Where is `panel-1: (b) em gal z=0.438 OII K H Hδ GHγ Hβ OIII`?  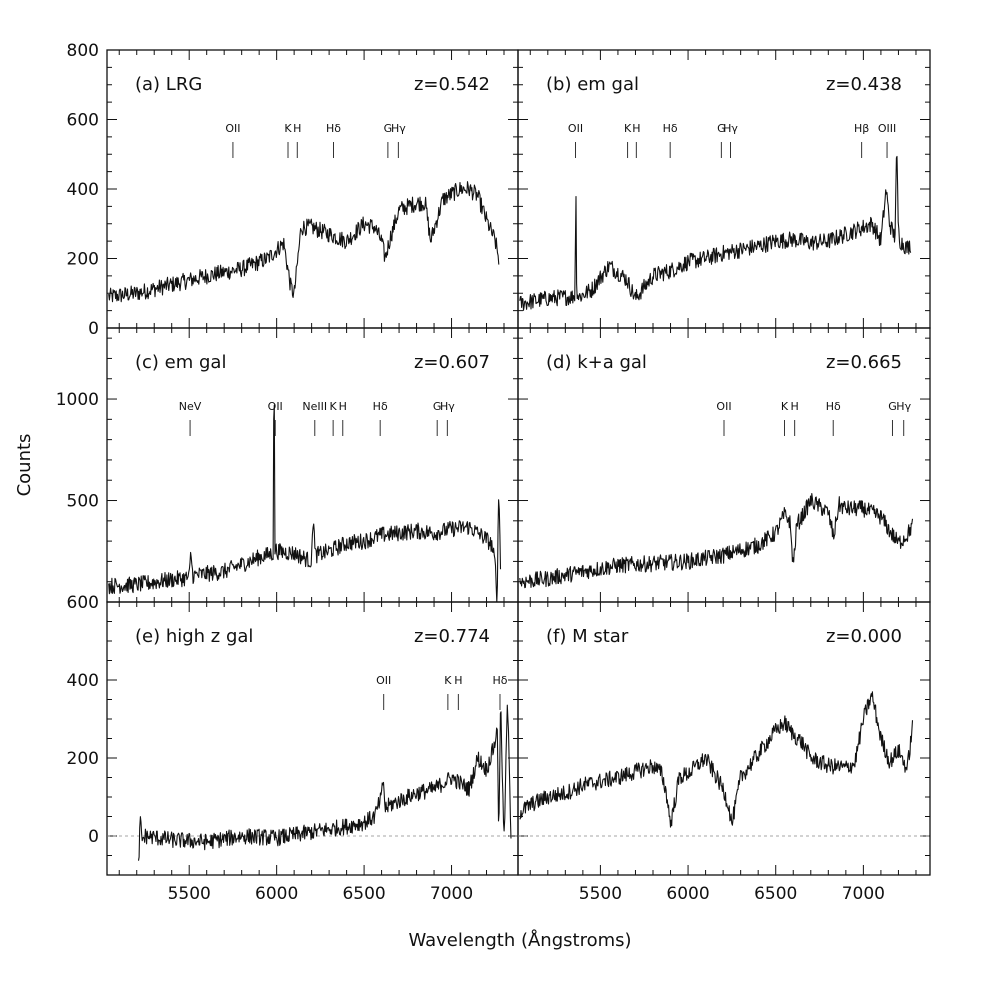
panel-1: (b) em gal z=0.438 OII K H Hδ GHγ Hβ OIII is located at coordinates (724, 189).